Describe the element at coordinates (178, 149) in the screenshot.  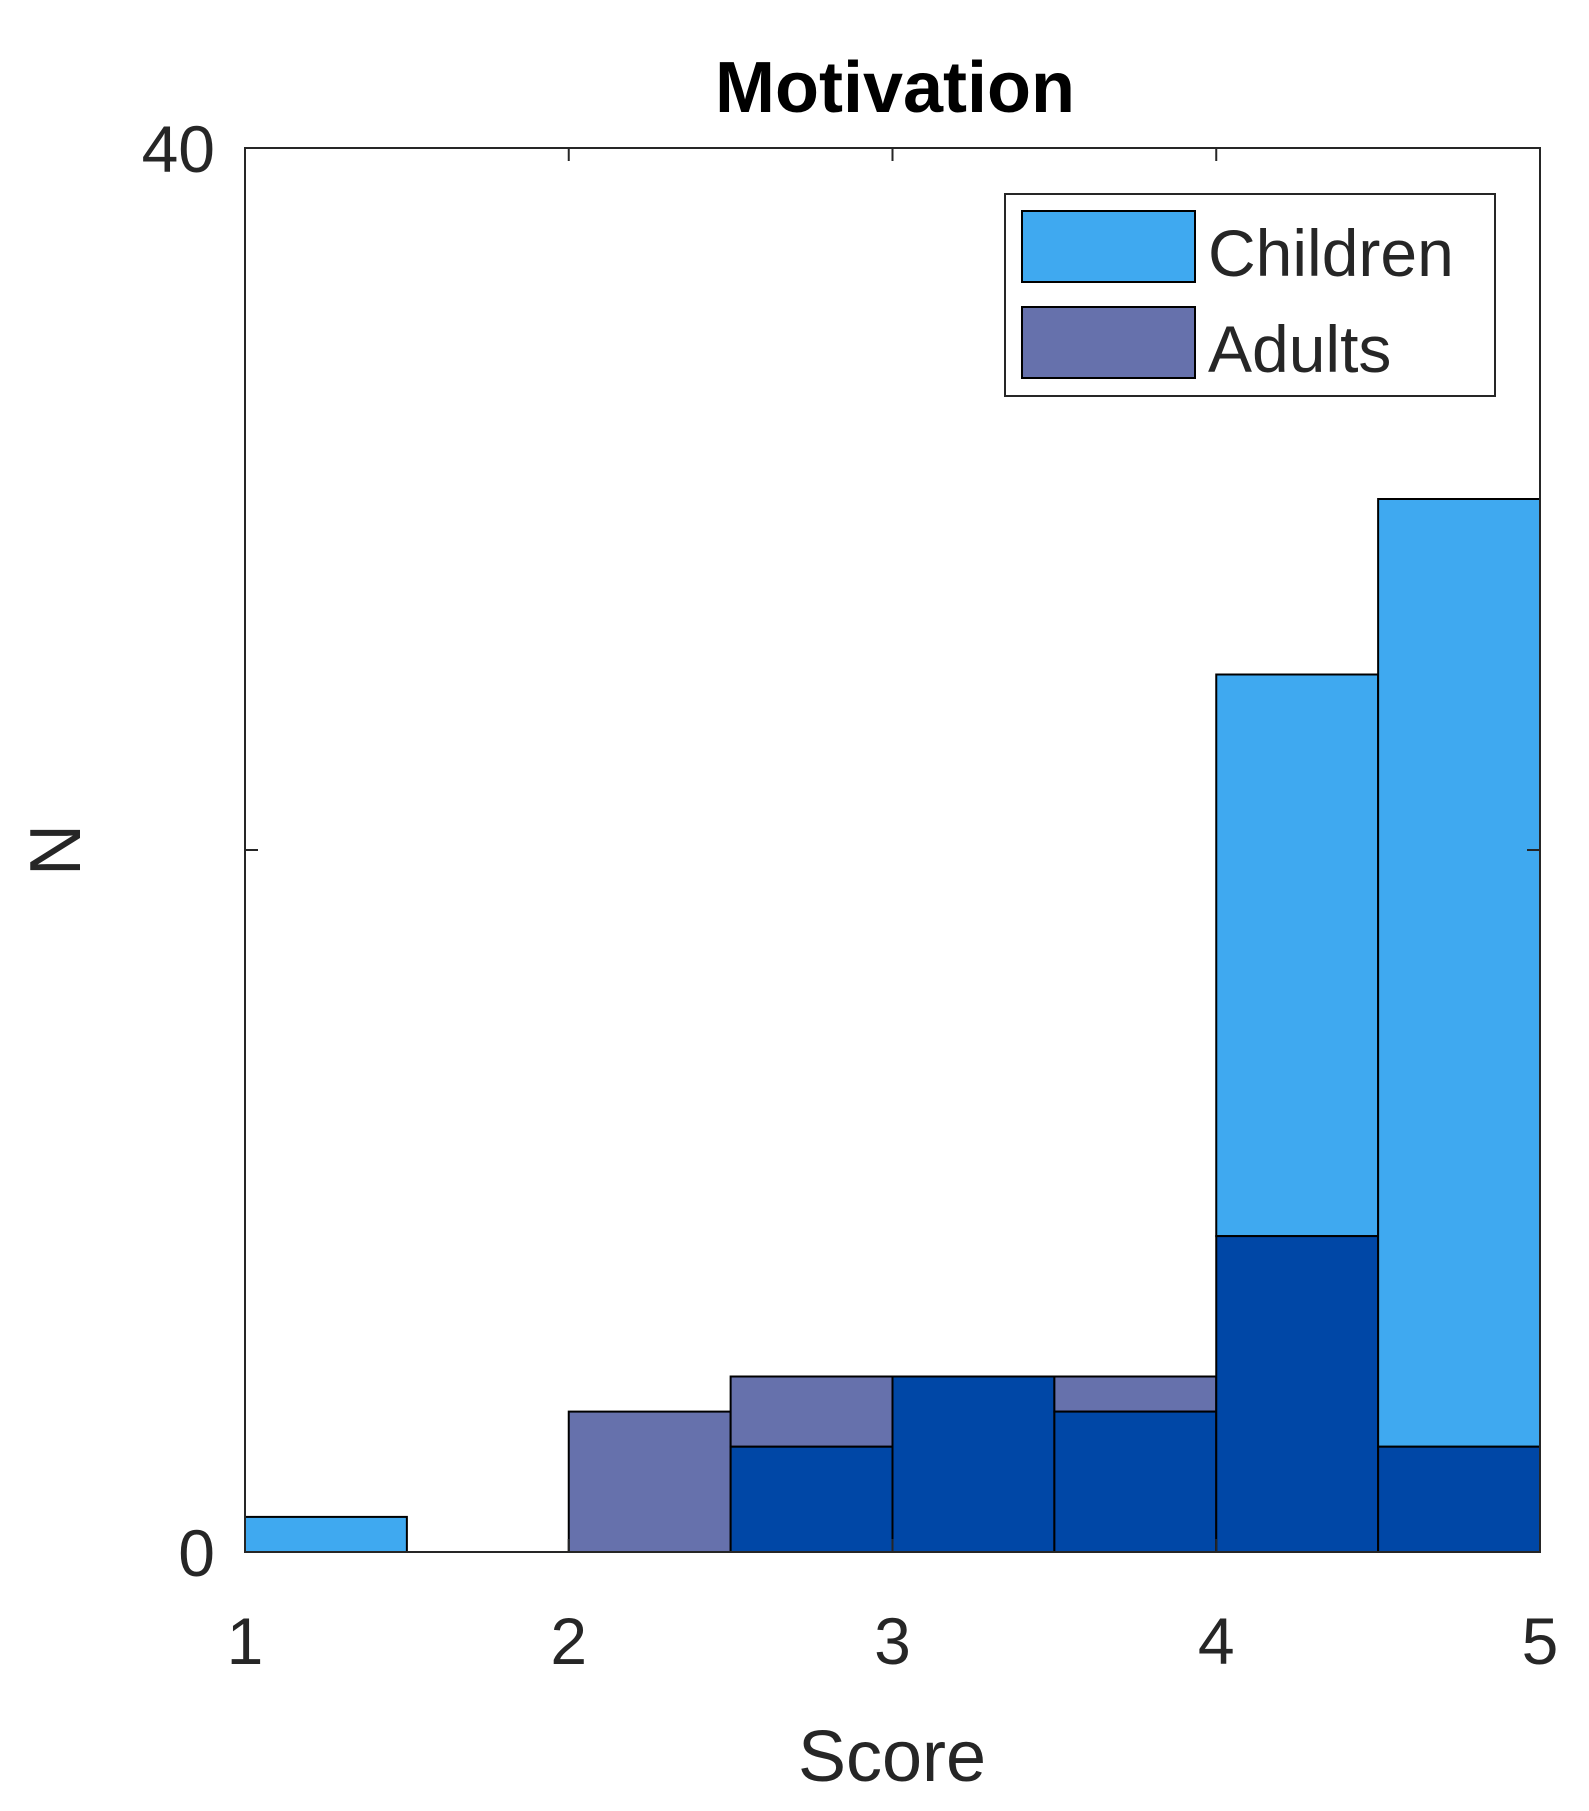
I see `y-tick-label-1: 40` at that location.